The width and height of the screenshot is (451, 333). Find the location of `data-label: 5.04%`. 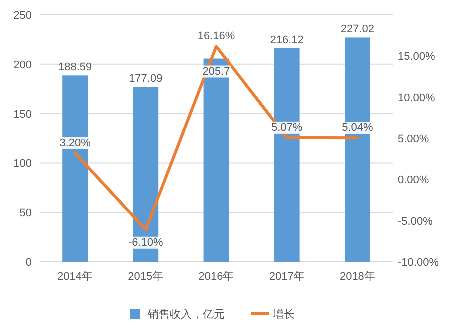

data-label: 5.04% is located at coordinates (358, 128).